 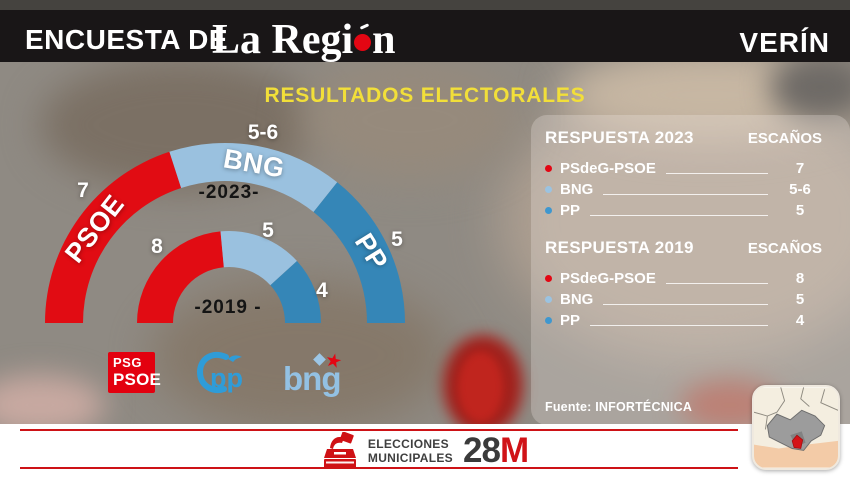 What do you see at coordinates (683, 189) in the screenshot?
I see `table-row: BNG 5-6` at bounding box center [683, 189].